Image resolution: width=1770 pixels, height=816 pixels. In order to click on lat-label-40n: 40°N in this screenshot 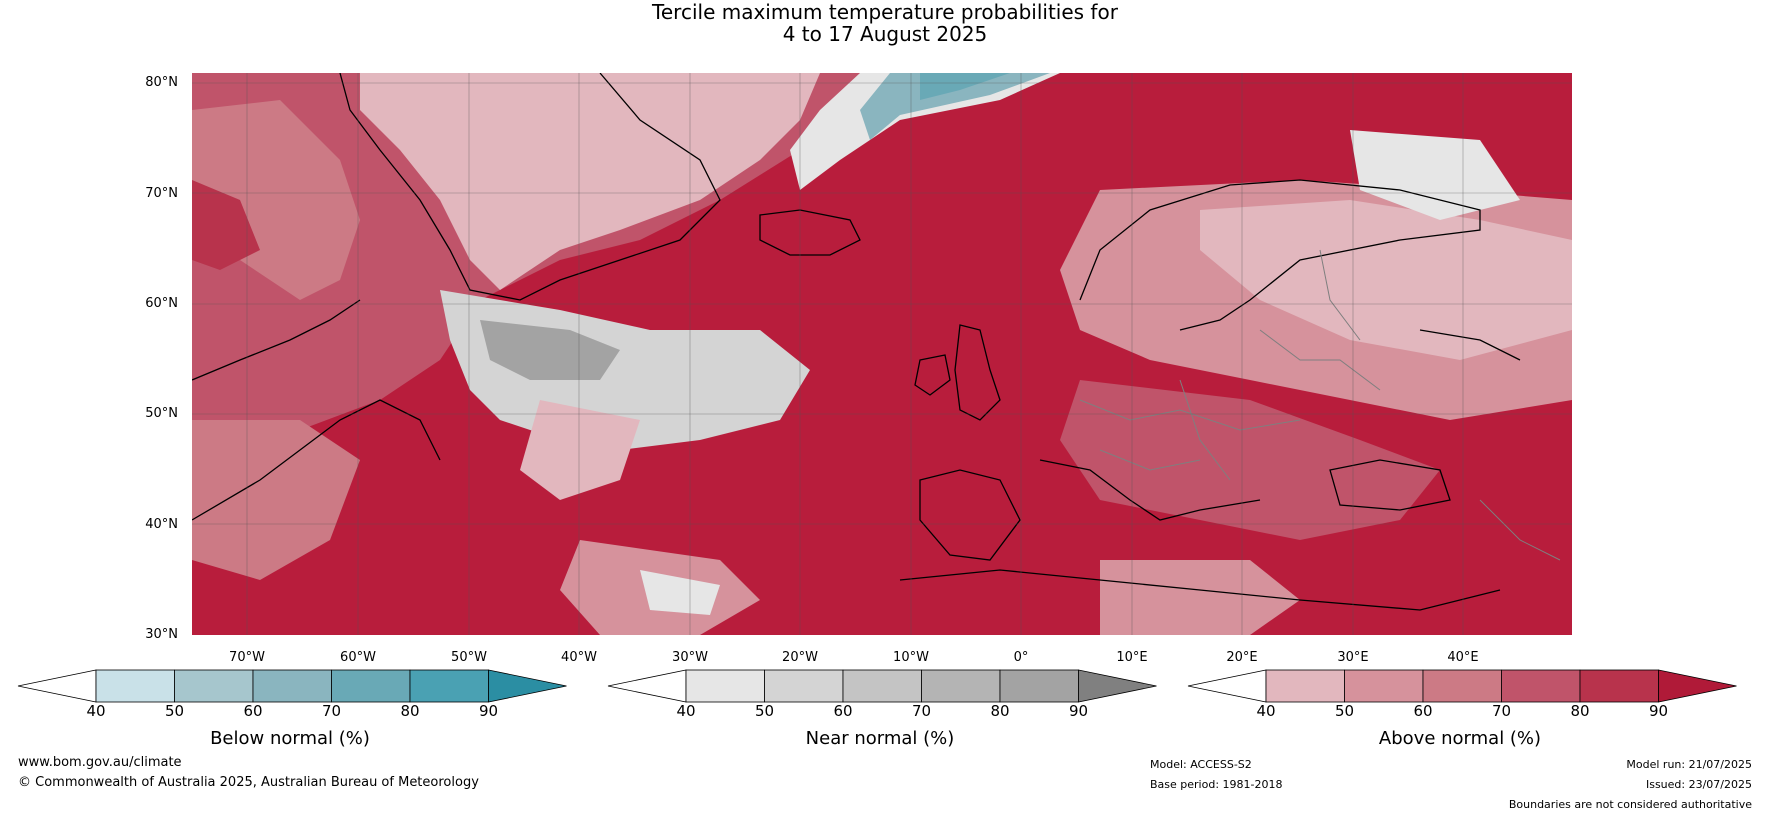, I will do `click(161, 524)`.